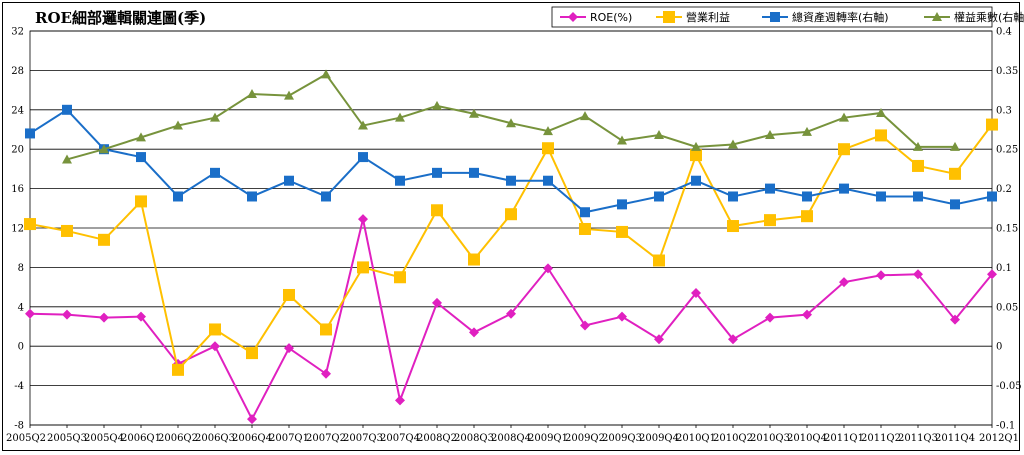 The image size is (1024, 455). Describe the element at coordinates (215, 438) in the screenshot. I see `x-tick-label: 2006Q3` at that location.